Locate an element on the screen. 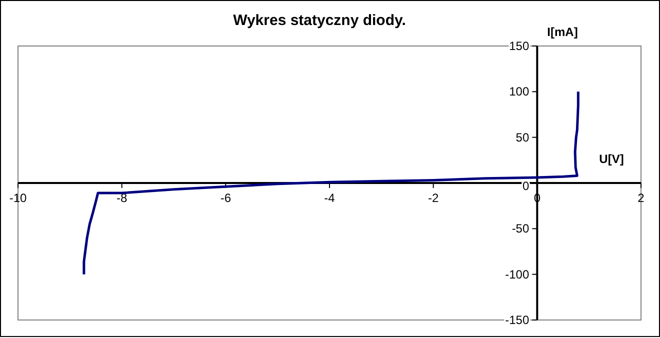 This screenshot has width=660, height=338. y-tick-label: 150 is located at coordinates (519, 46).